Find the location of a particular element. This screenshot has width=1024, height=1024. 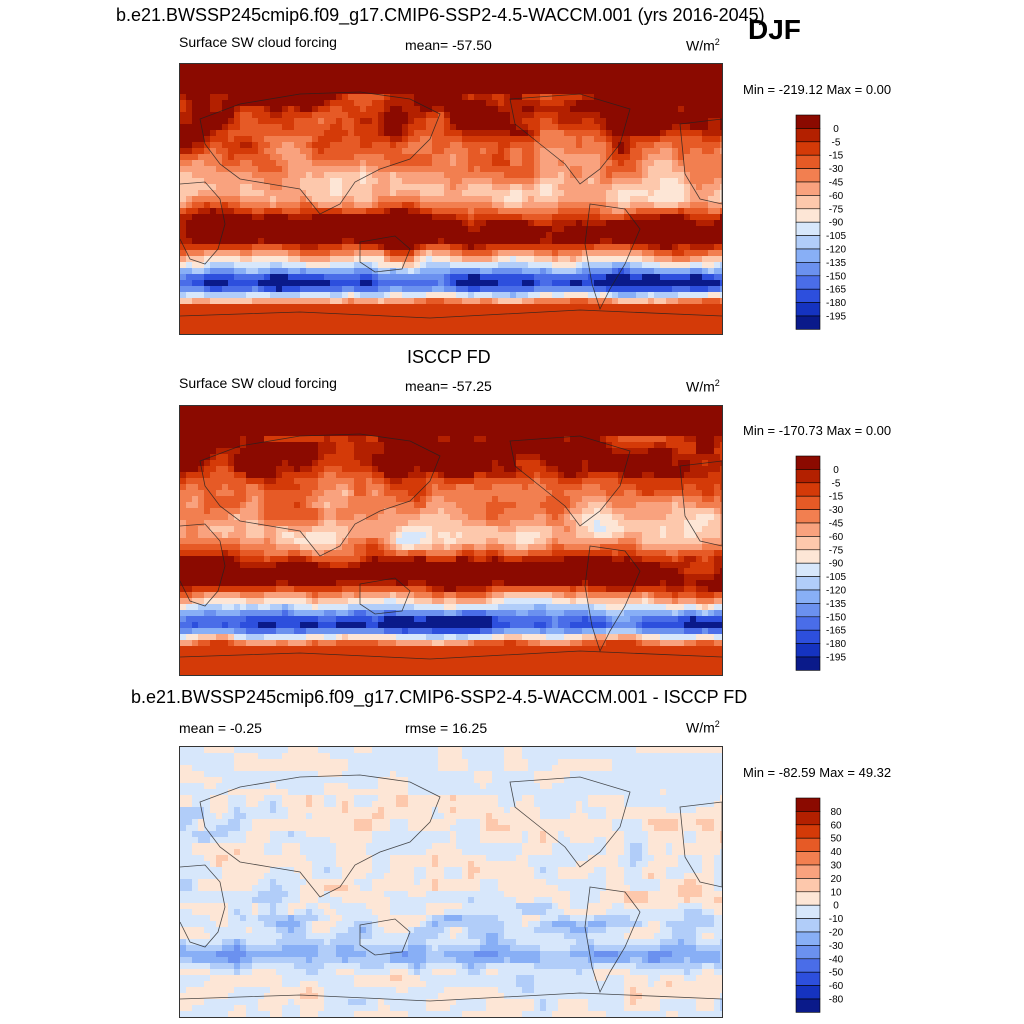

panel1-colorbar-label: -5 is located at coordinates (836, 142).